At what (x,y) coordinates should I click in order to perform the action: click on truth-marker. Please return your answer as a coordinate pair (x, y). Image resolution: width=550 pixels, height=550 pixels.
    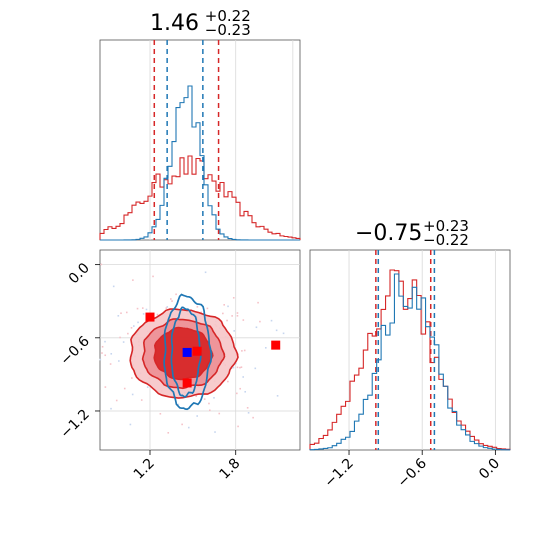
    Looking at the image, I should click on (187, 352).